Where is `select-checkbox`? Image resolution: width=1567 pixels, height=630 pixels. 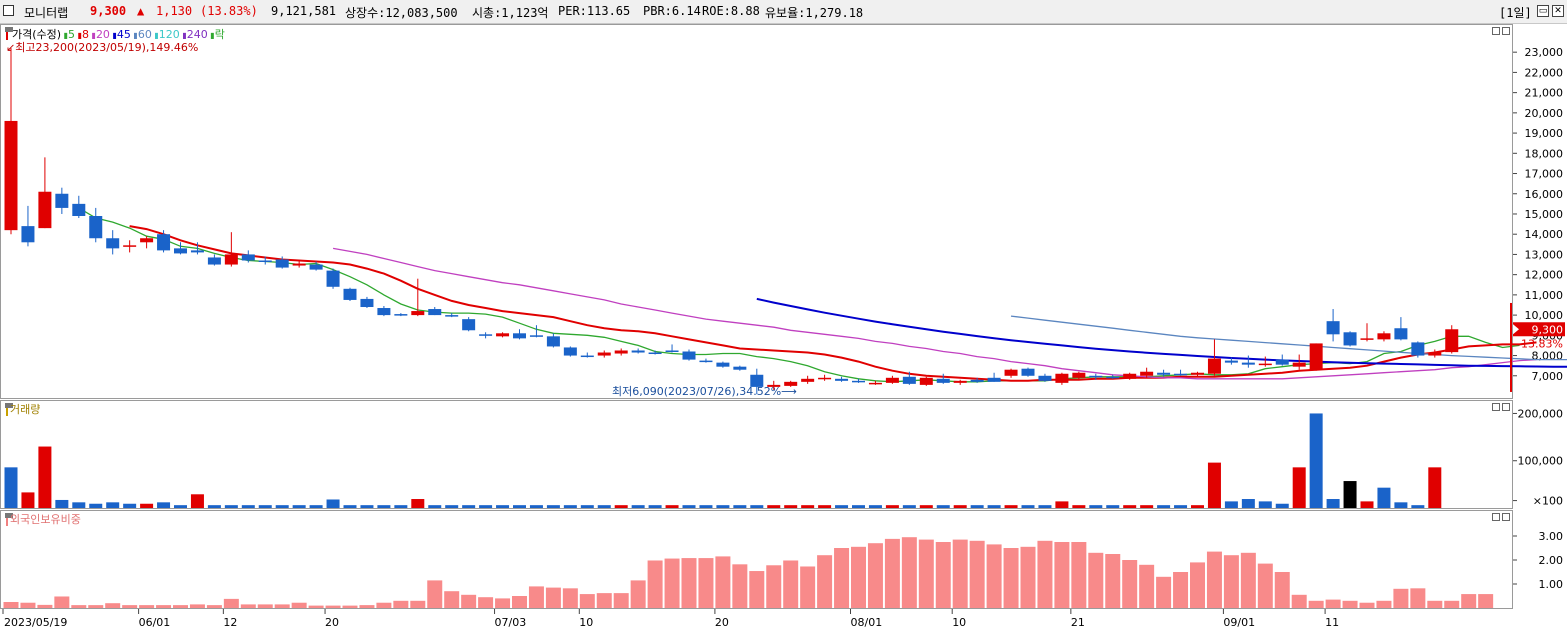
select-checkbox is located at coordinates (8, 10).